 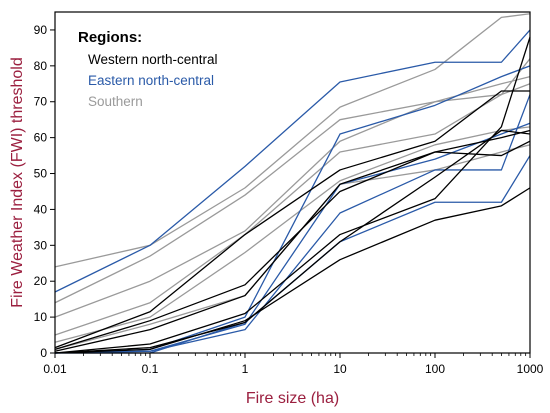 What do you see at coordinates (43, 353) in the screenshot?
I see `y-tick-label: 0` at bounding box center [43, 353].